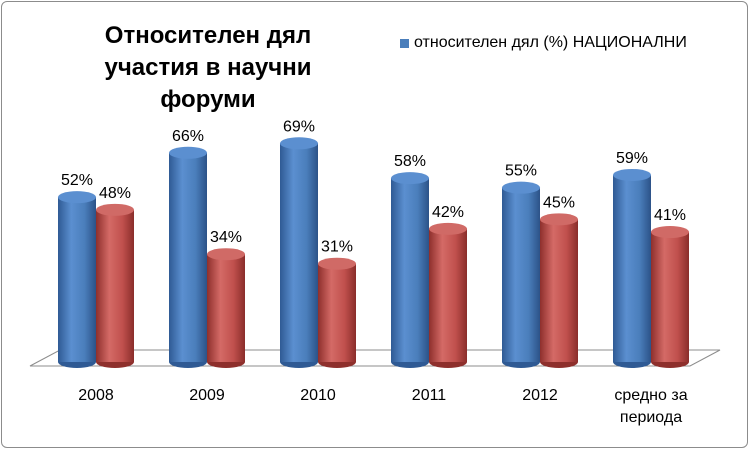 This screenshot has width=751, height=451. I want to click on data-label-blue-2: 69%, so click(299, 126).